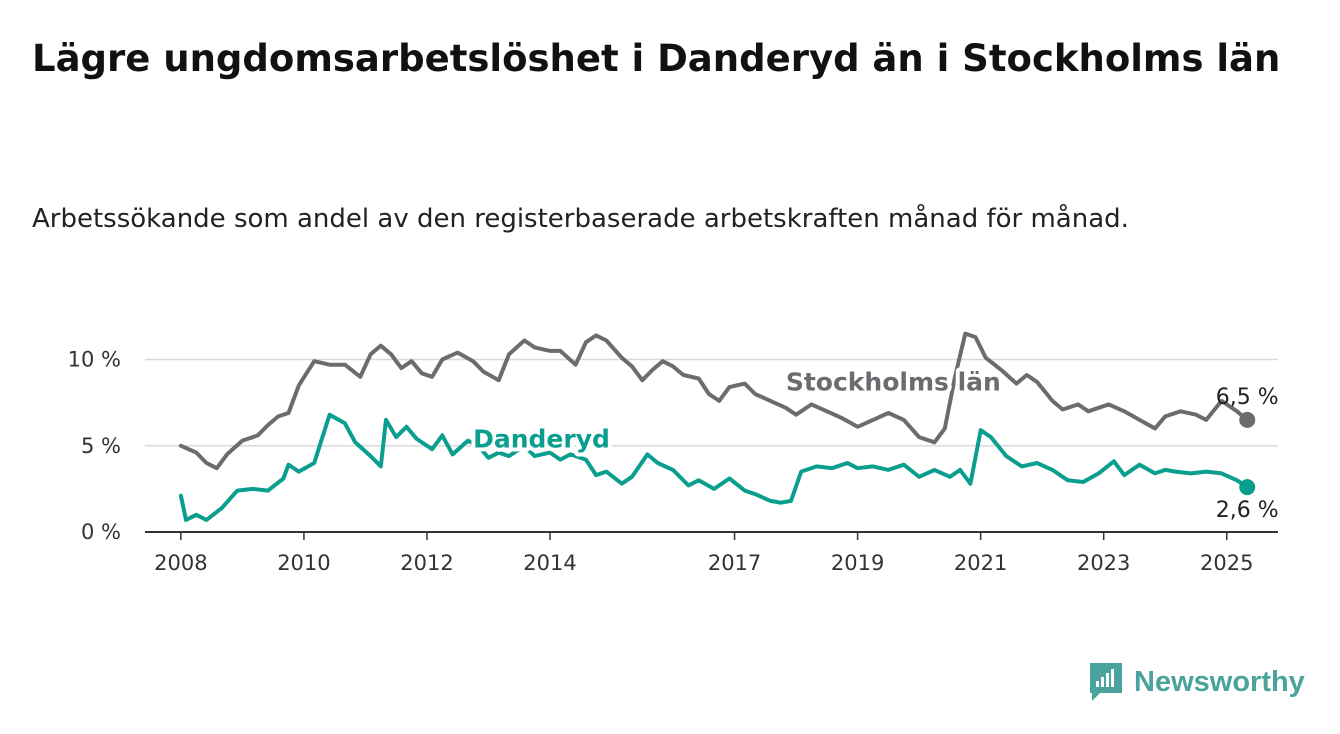  I want to click on series-label-danderyd: Danderyd, so click(541, 438).